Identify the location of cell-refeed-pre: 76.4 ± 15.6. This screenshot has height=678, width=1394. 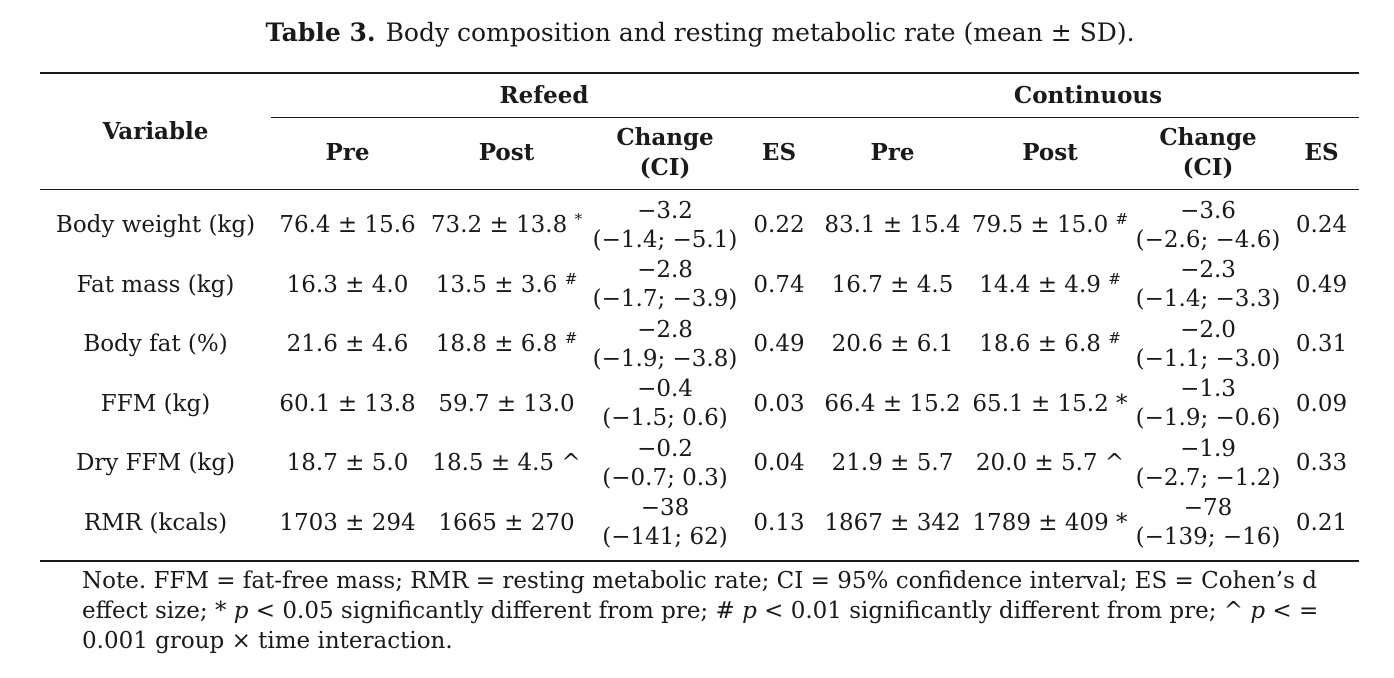
(347, 225).